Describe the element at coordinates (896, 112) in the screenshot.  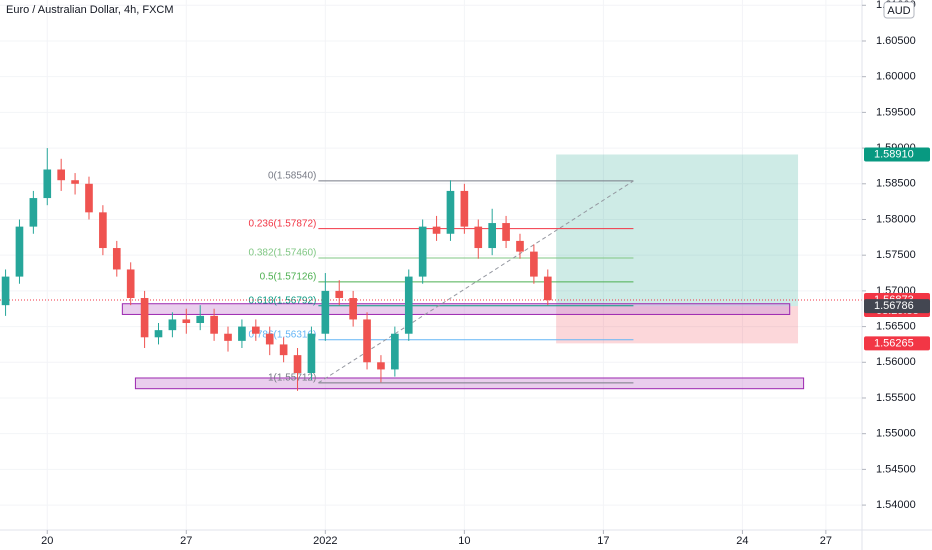
I see `y-tick-label: 1.59500` at that location.